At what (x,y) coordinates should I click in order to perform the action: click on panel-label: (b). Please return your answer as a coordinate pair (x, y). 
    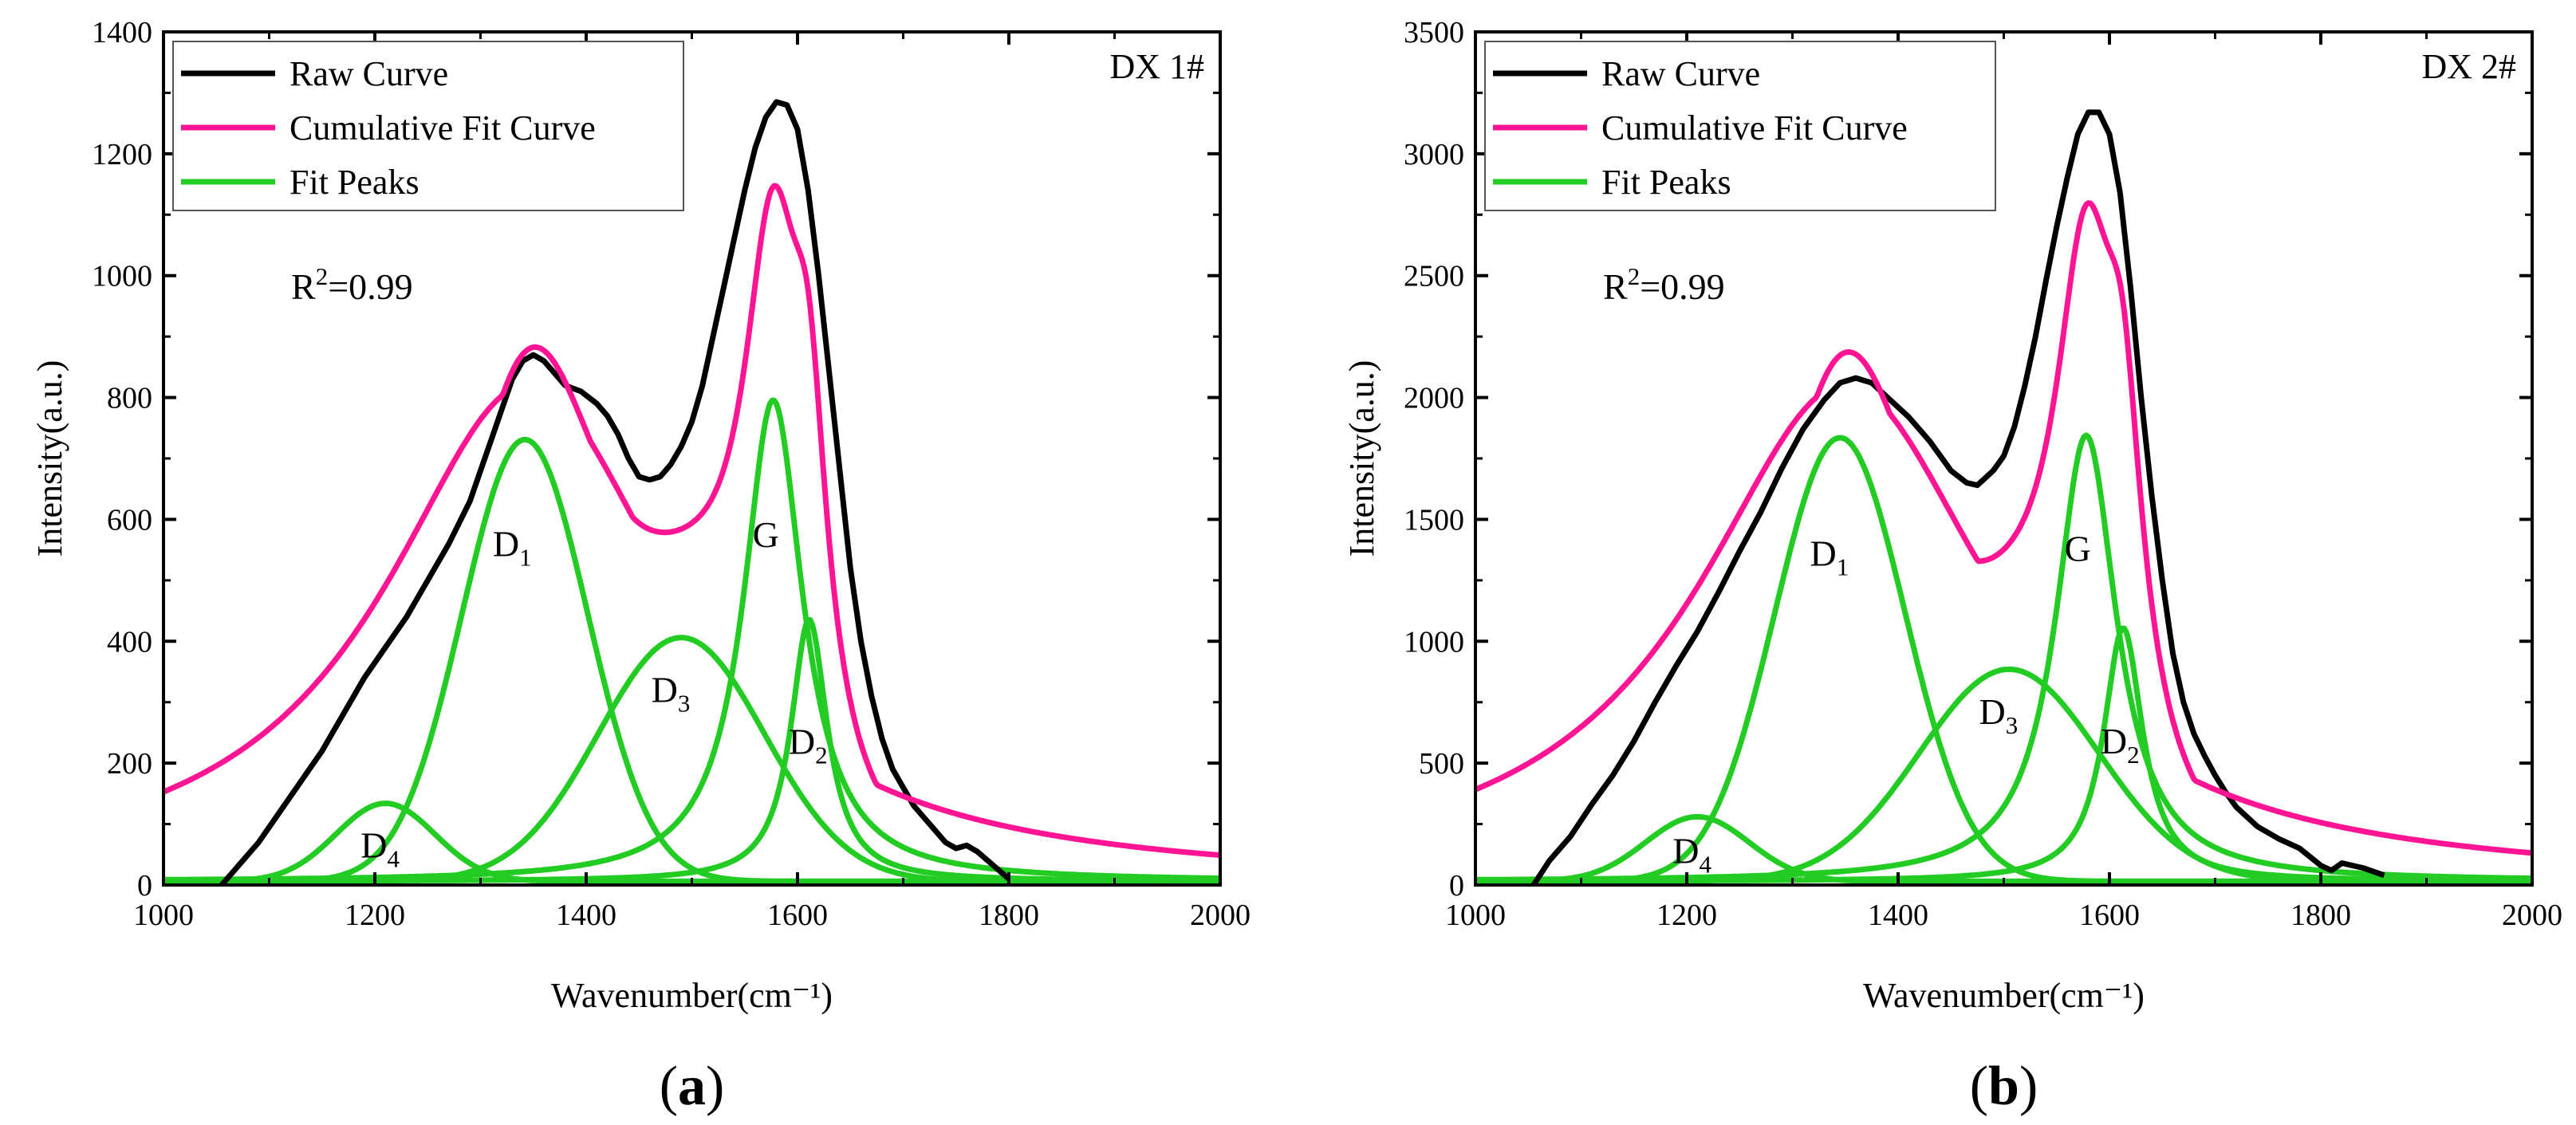
    Looking at the image, I should click on (2004, 1086).